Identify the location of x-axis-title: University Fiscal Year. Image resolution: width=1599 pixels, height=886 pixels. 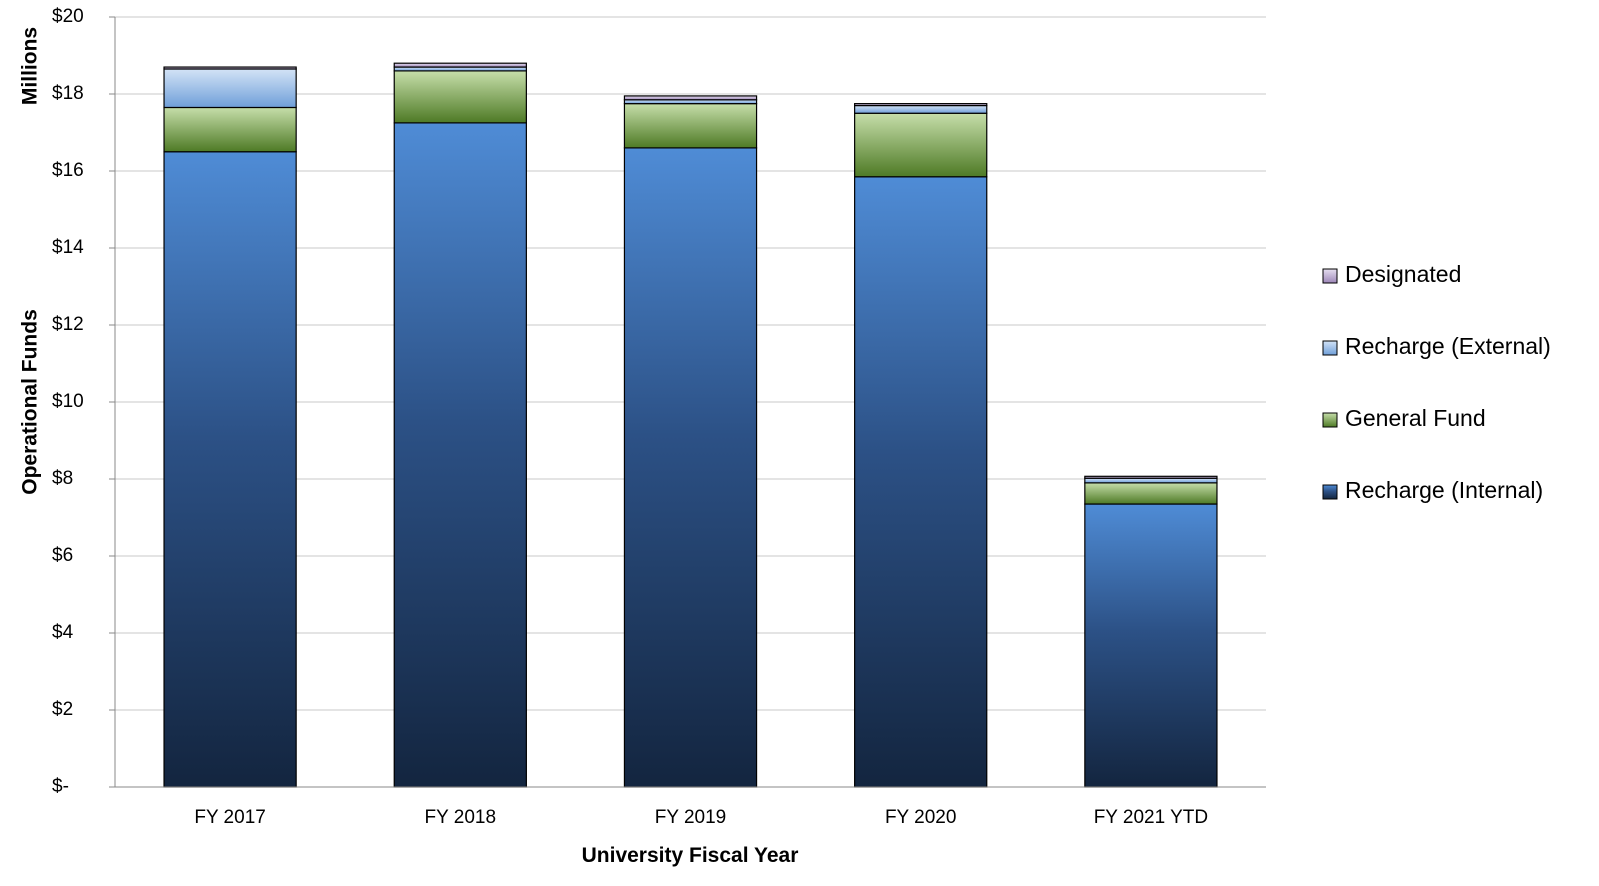
(690, 855).